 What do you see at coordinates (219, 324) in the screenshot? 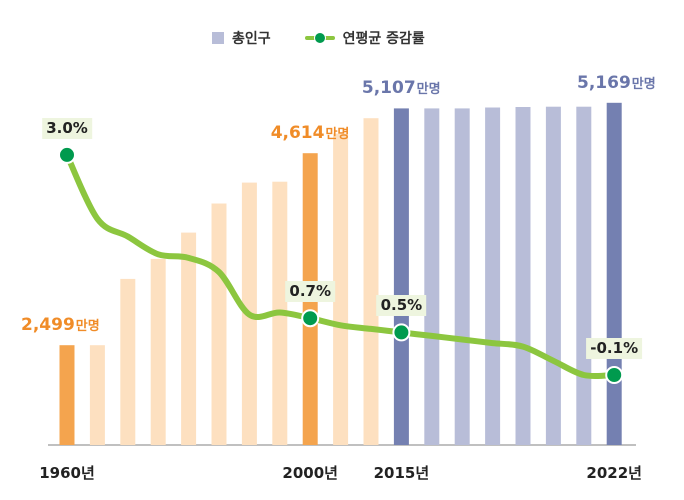
I see `bar-1985` at bounding box center [219, 324].